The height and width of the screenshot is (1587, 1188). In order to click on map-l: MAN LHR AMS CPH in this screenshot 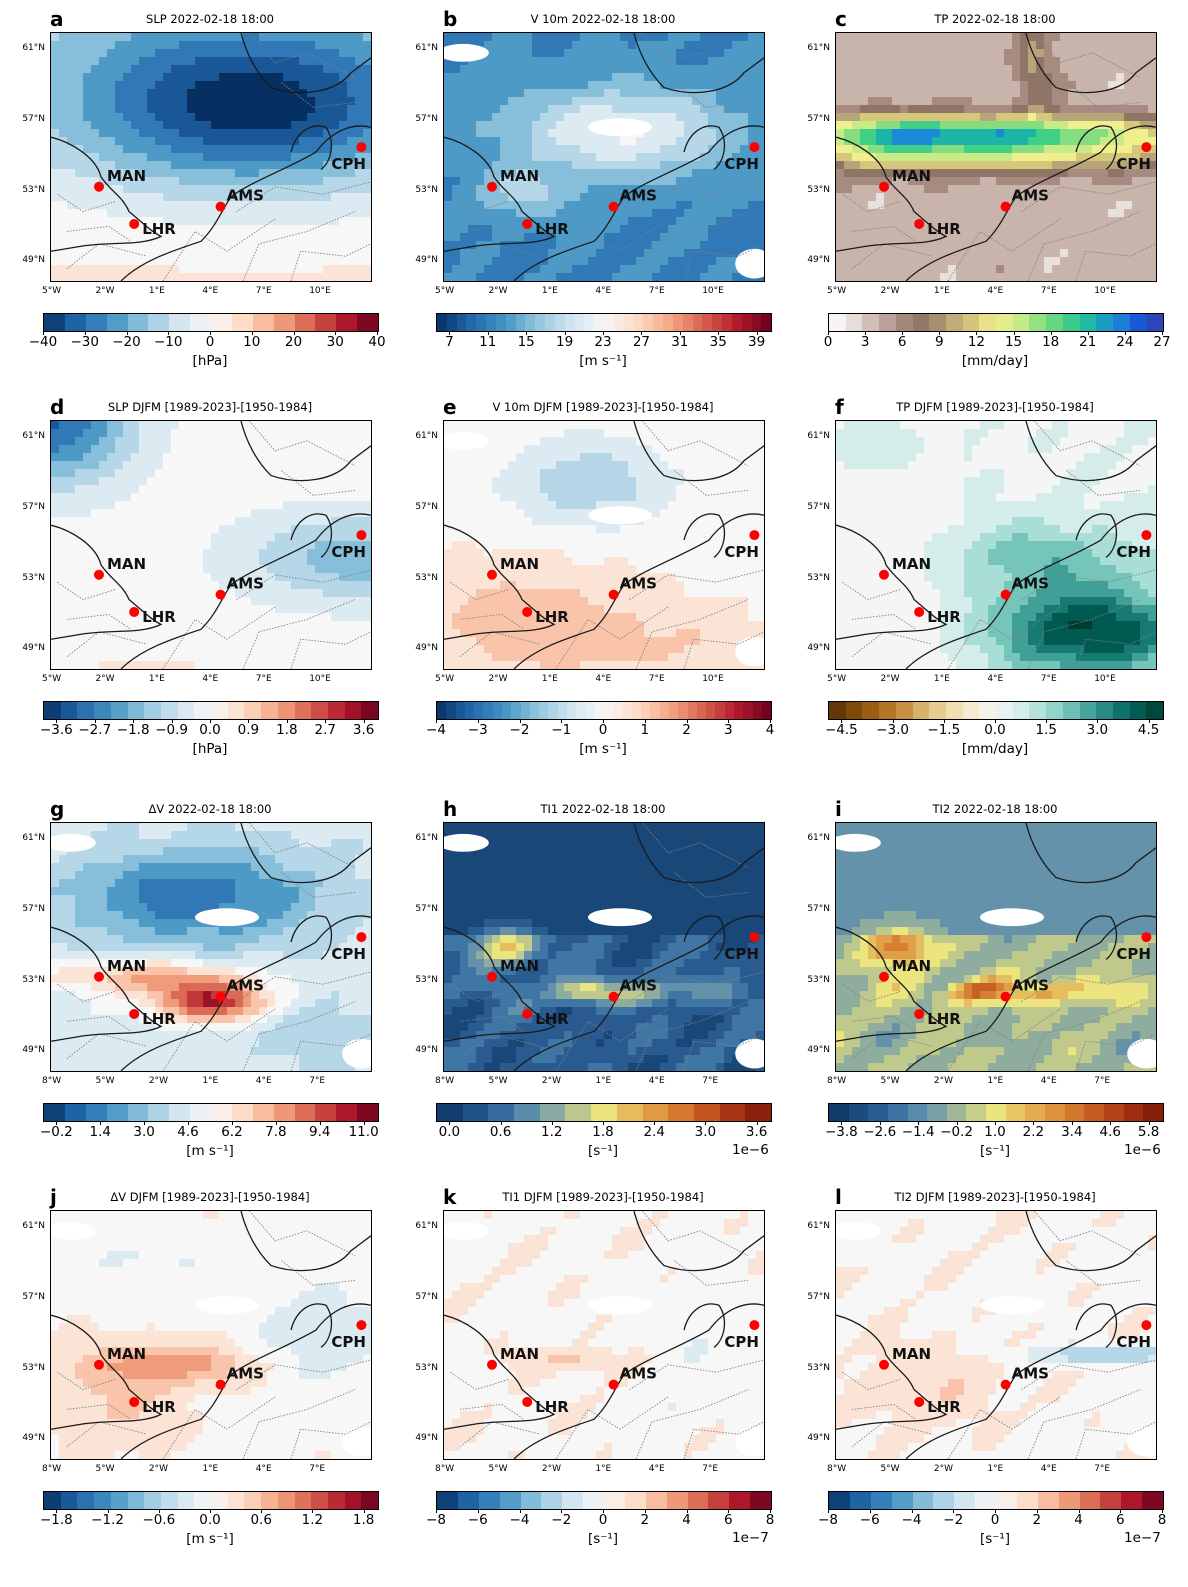, I will do `click(996, 1335)`.